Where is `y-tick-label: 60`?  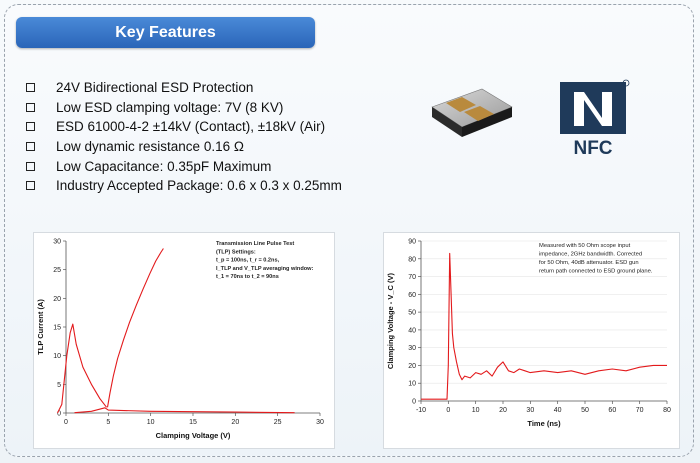 y-tick-label: 60 is located at coordinates (412, 295).